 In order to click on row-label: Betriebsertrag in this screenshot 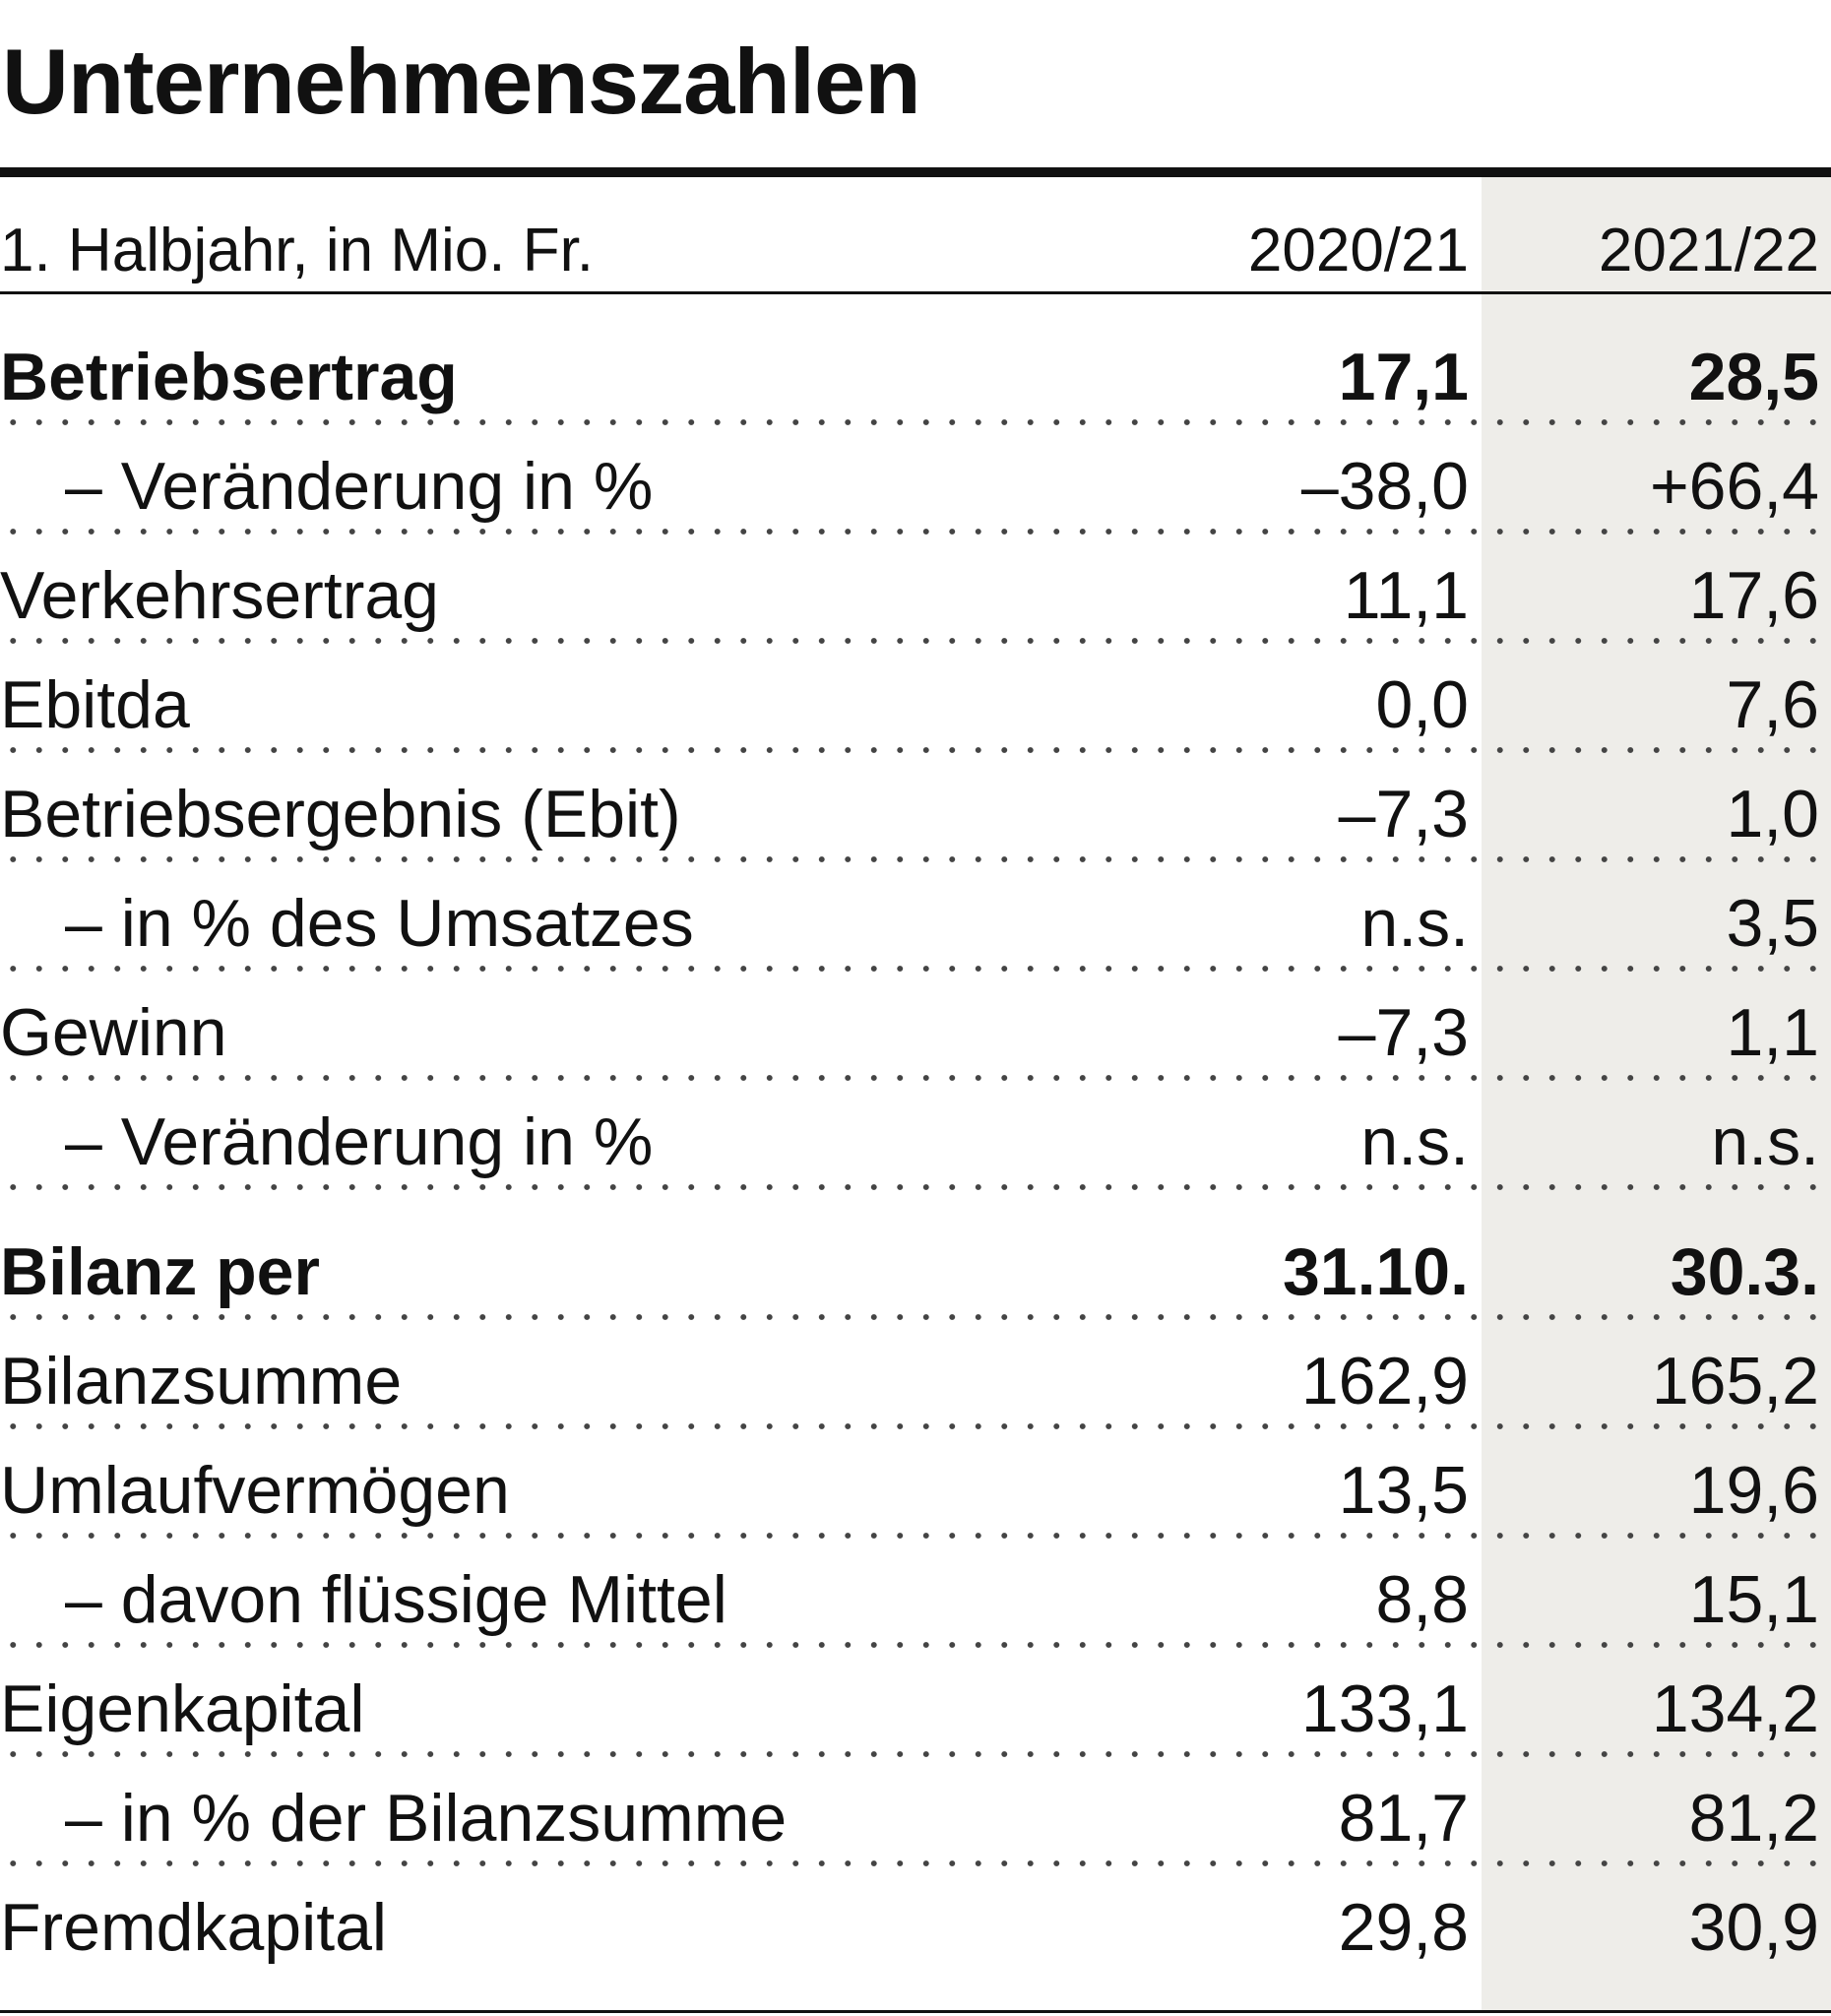, I will do `click(229, 377)`.